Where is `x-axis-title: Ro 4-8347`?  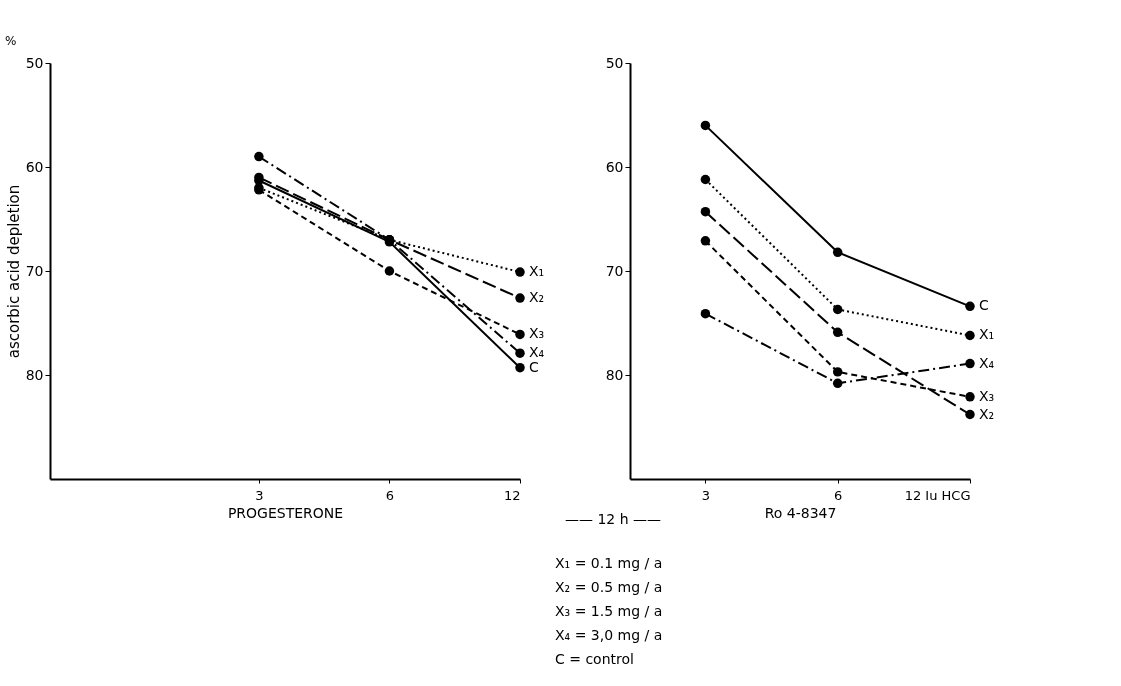 x-axis-title: Ro 4-8347 is located at coordinates (800, 512).